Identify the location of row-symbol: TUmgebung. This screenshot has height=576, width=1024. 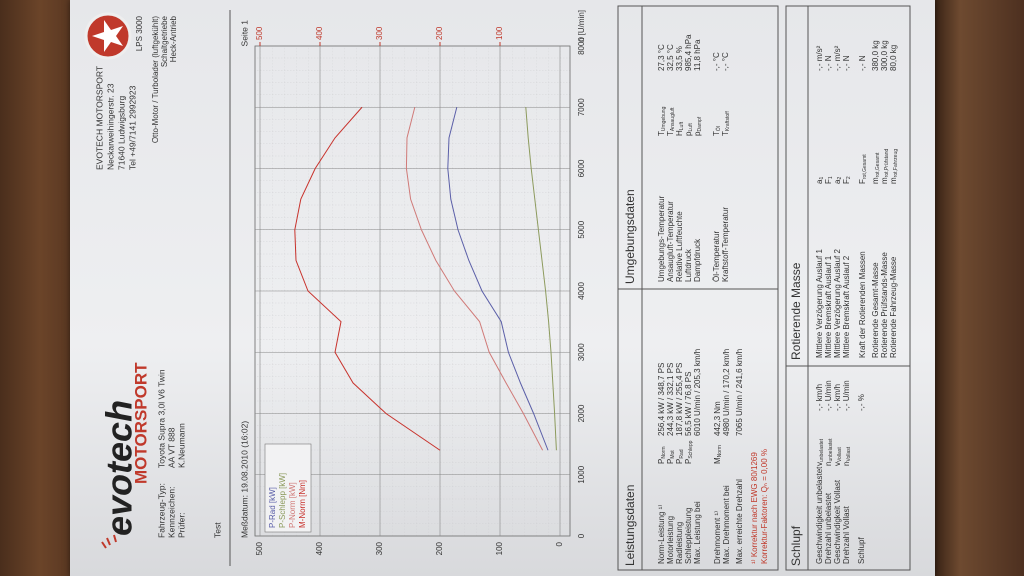
(662, 121).